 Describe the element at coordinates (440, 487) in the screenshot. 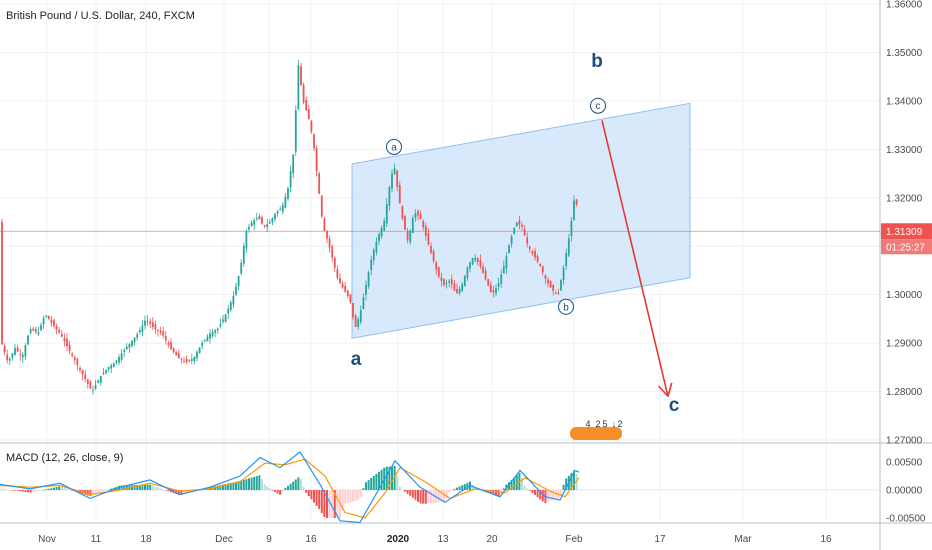

I see `macd-pane` at that location.